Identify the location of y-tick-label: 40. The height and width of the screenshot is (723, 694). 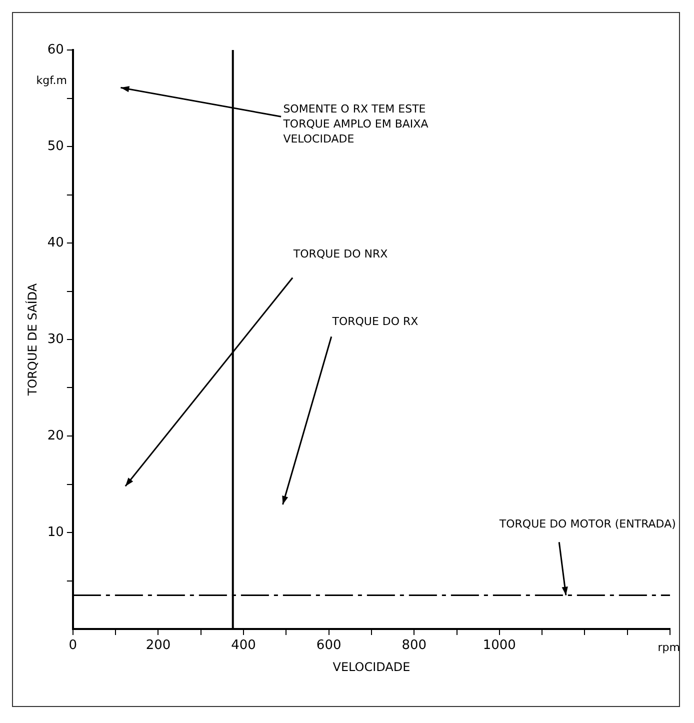
(55, 242).